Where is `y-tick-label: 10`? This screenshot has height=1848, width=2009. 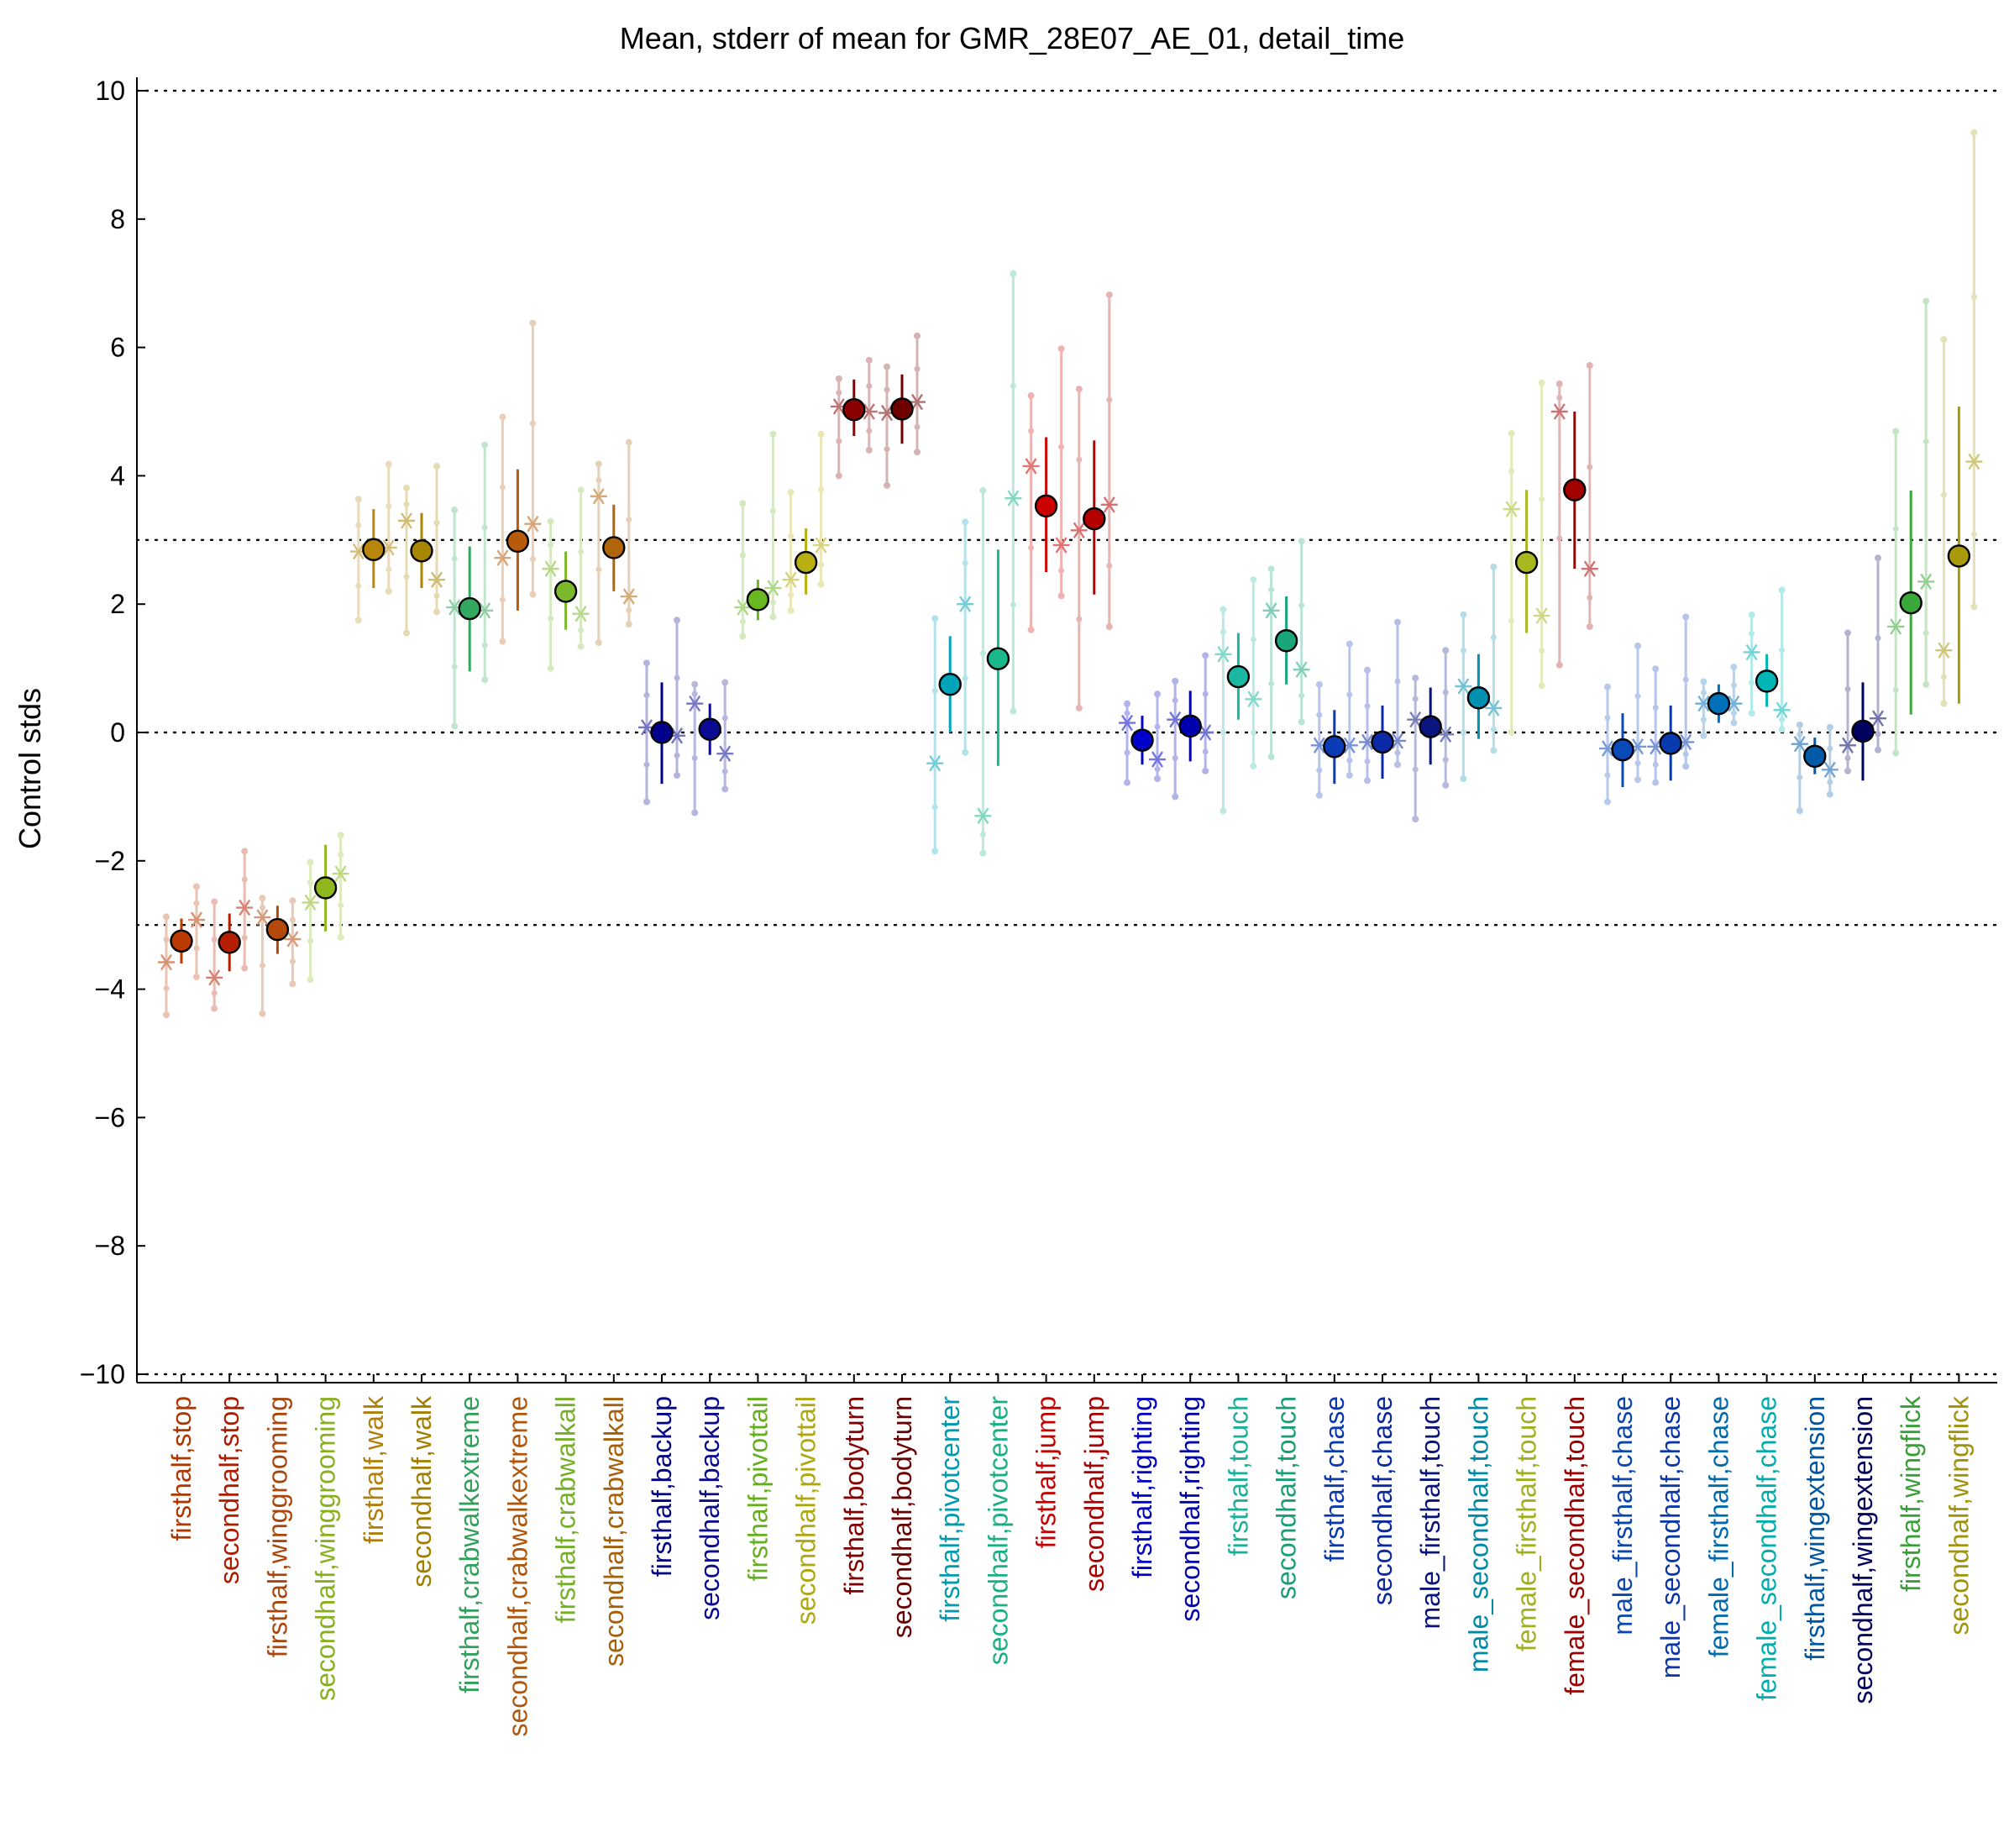 y-tick-label: 10 is located at coordinates (110, 91).